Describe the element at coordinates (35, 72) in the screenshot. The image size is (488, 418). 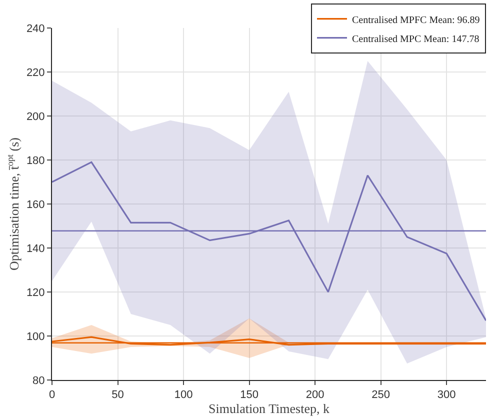
I see `y-tick-label: 220` at that location.